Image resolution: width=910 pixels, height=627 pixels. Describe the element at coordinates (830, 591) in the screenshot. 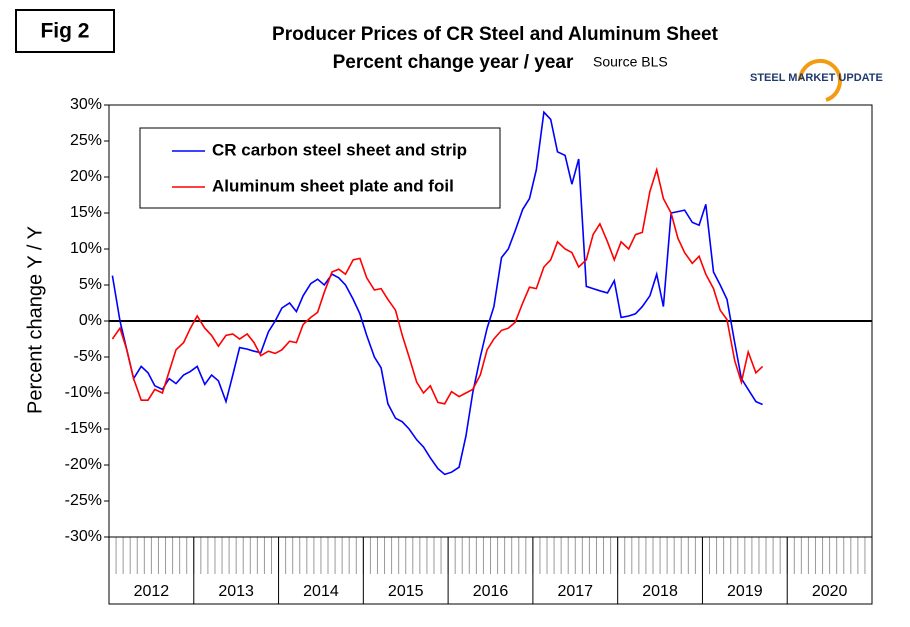

I see `x-tick-label: 2020` at that location.